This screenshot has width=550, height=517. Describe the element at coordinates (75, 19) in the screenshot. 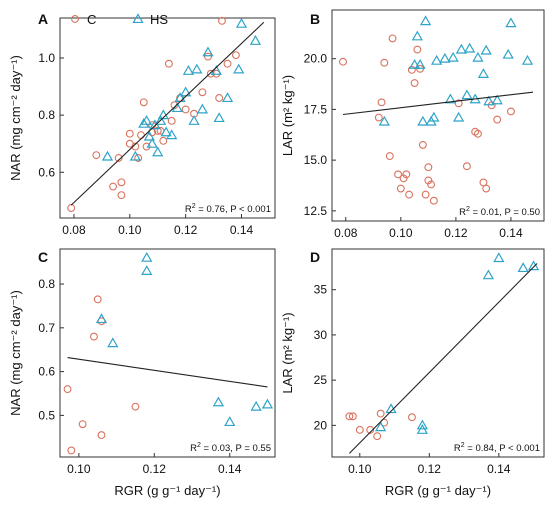

I see `legend-marker-c` at that location.